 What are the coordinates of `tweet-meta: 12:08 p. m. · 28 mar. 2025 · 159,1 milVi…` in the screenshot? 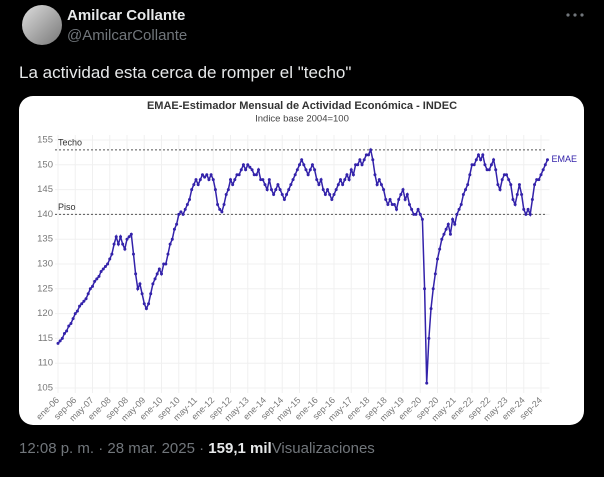 It's located at (197, 448).